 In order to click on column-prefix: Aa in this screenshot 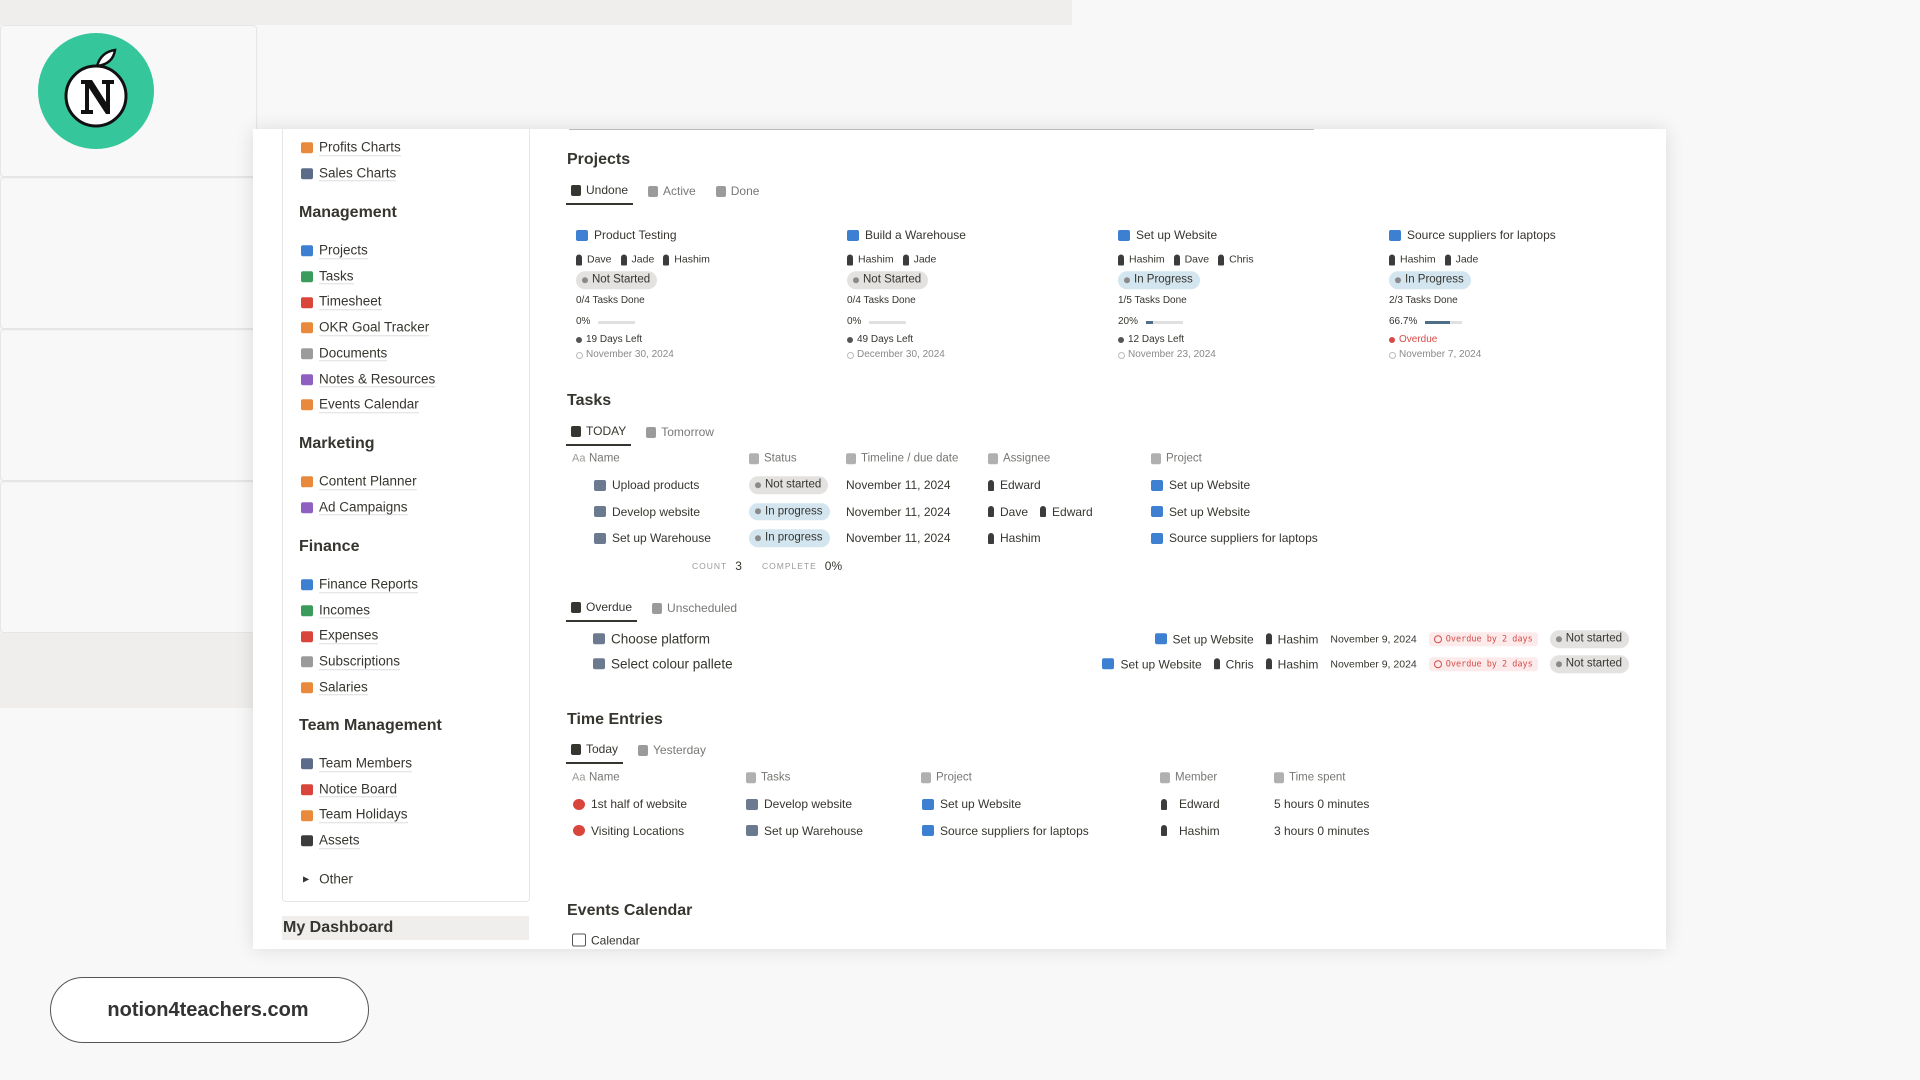, I will do `click(579, 777)`.